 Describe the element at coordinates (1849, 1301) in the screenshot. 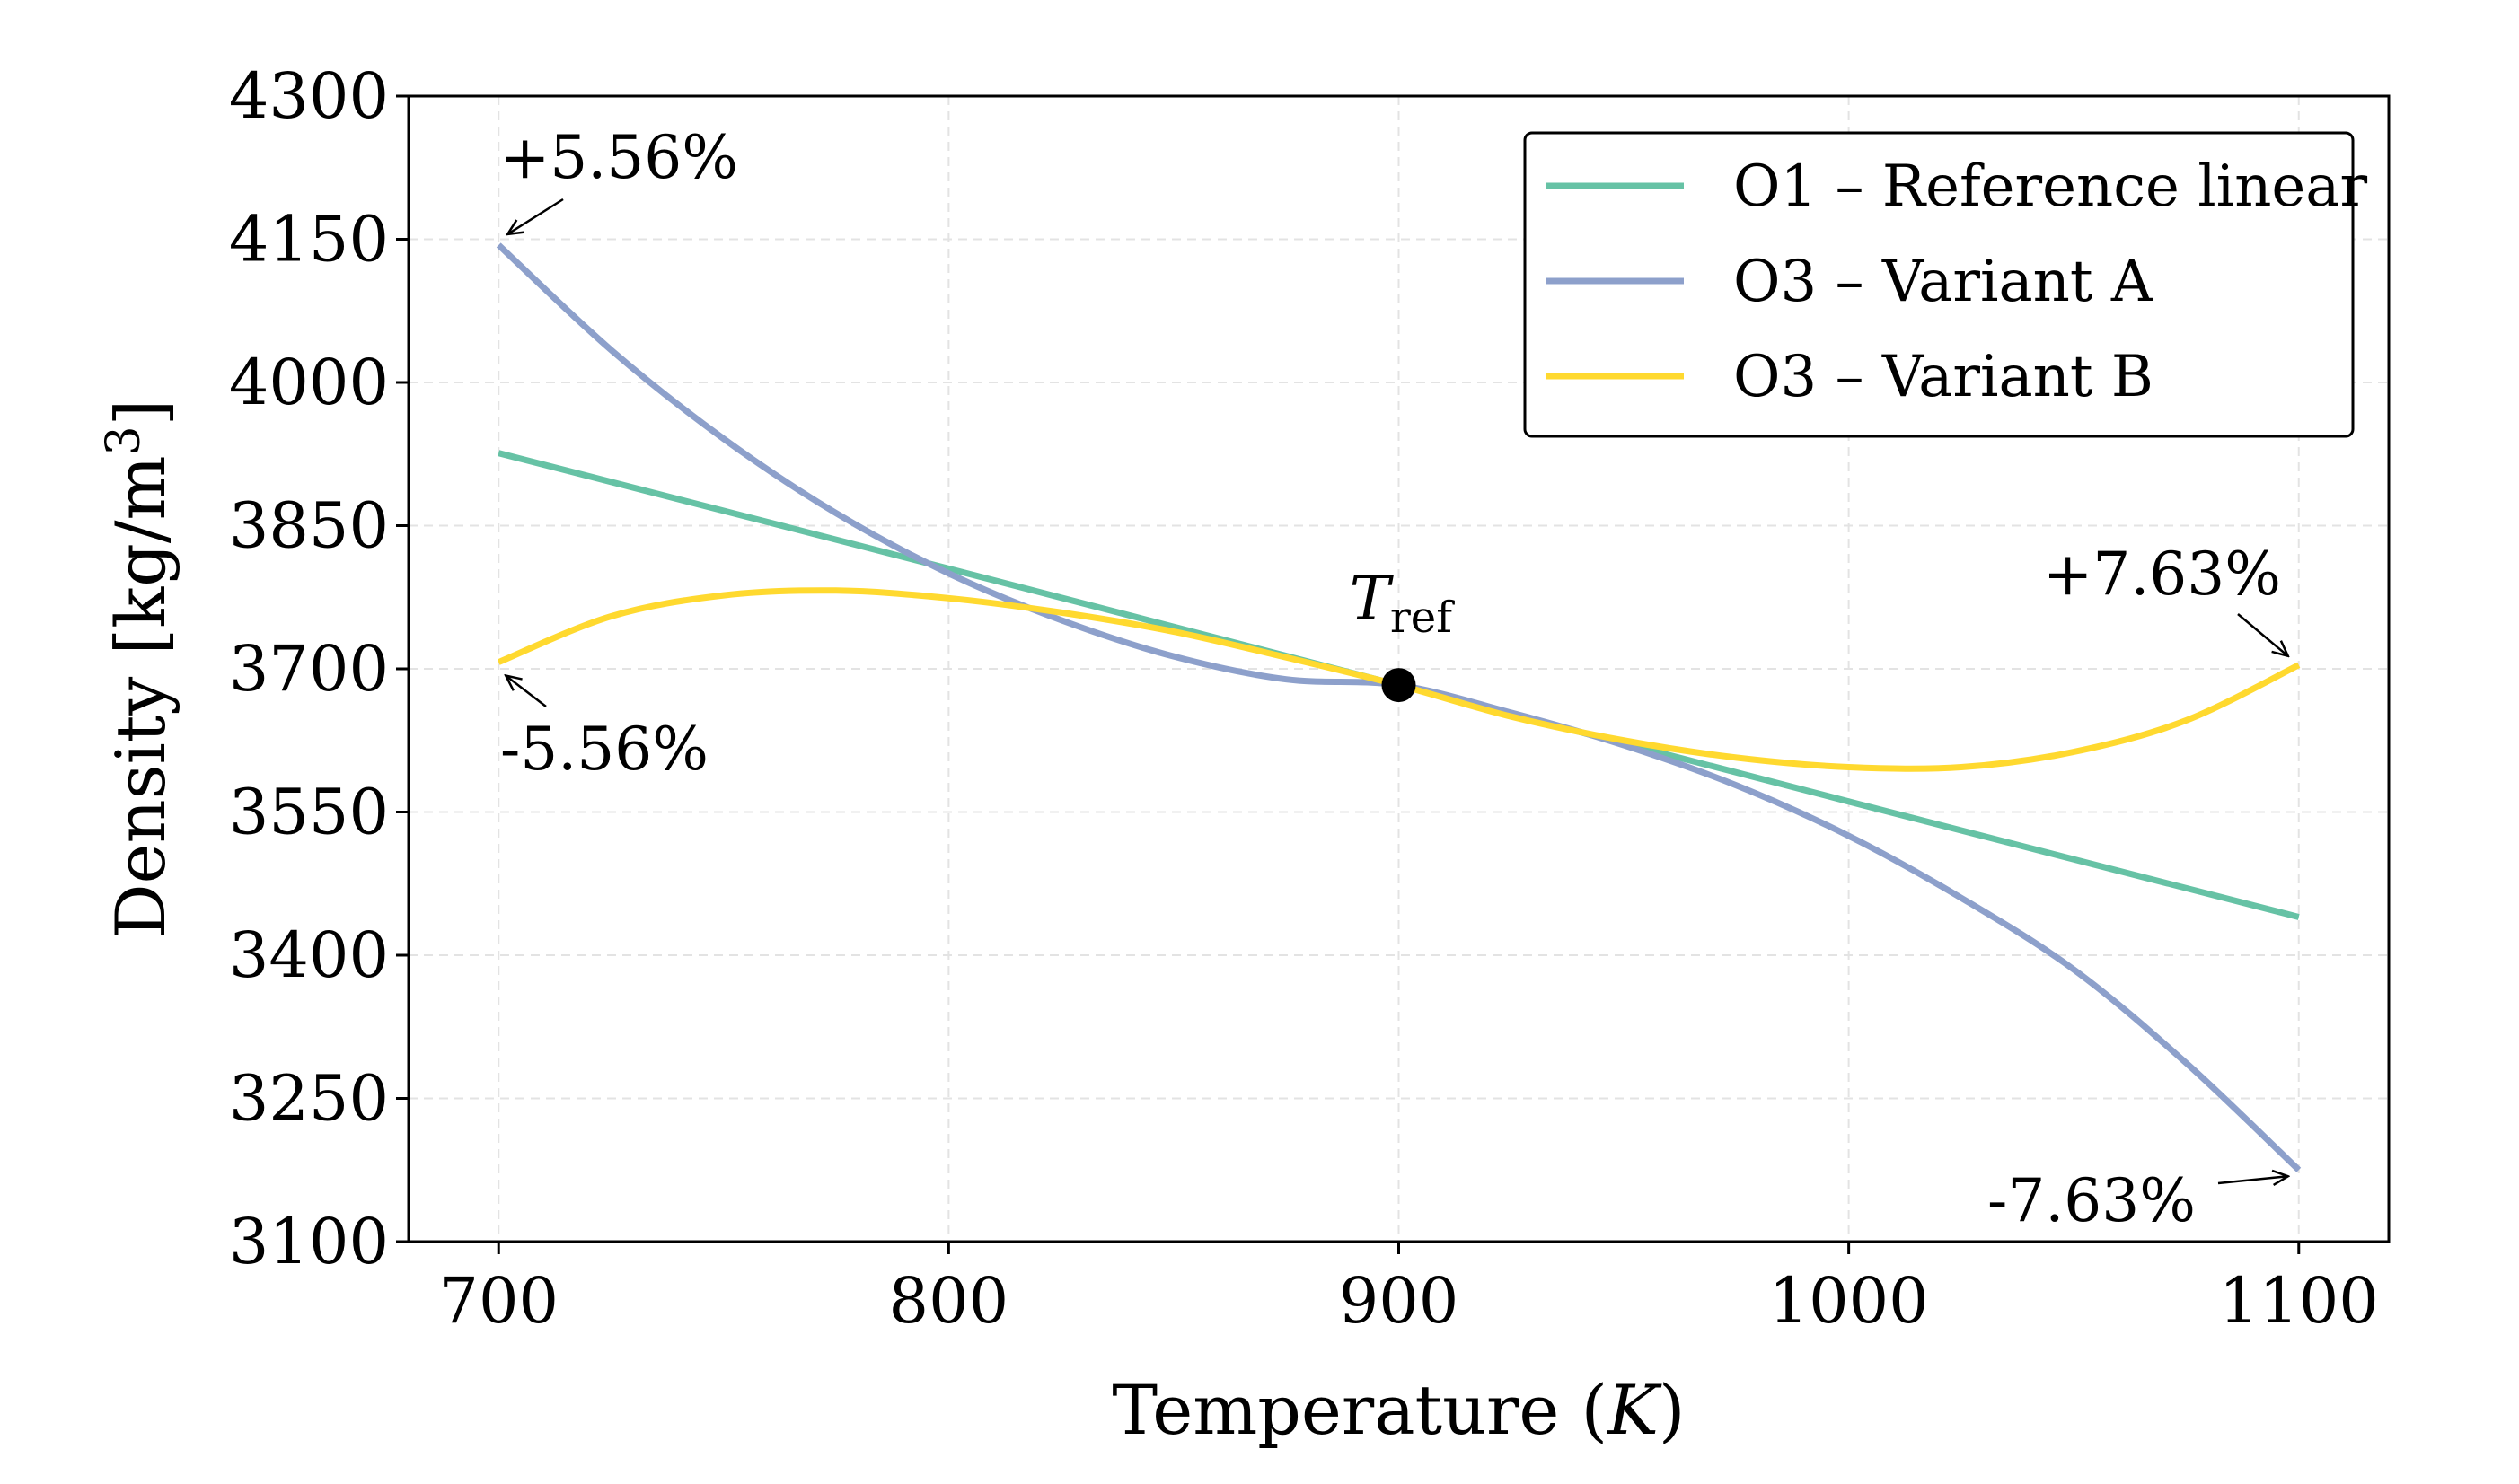

I see `x-tick-label: 1000` at that location.